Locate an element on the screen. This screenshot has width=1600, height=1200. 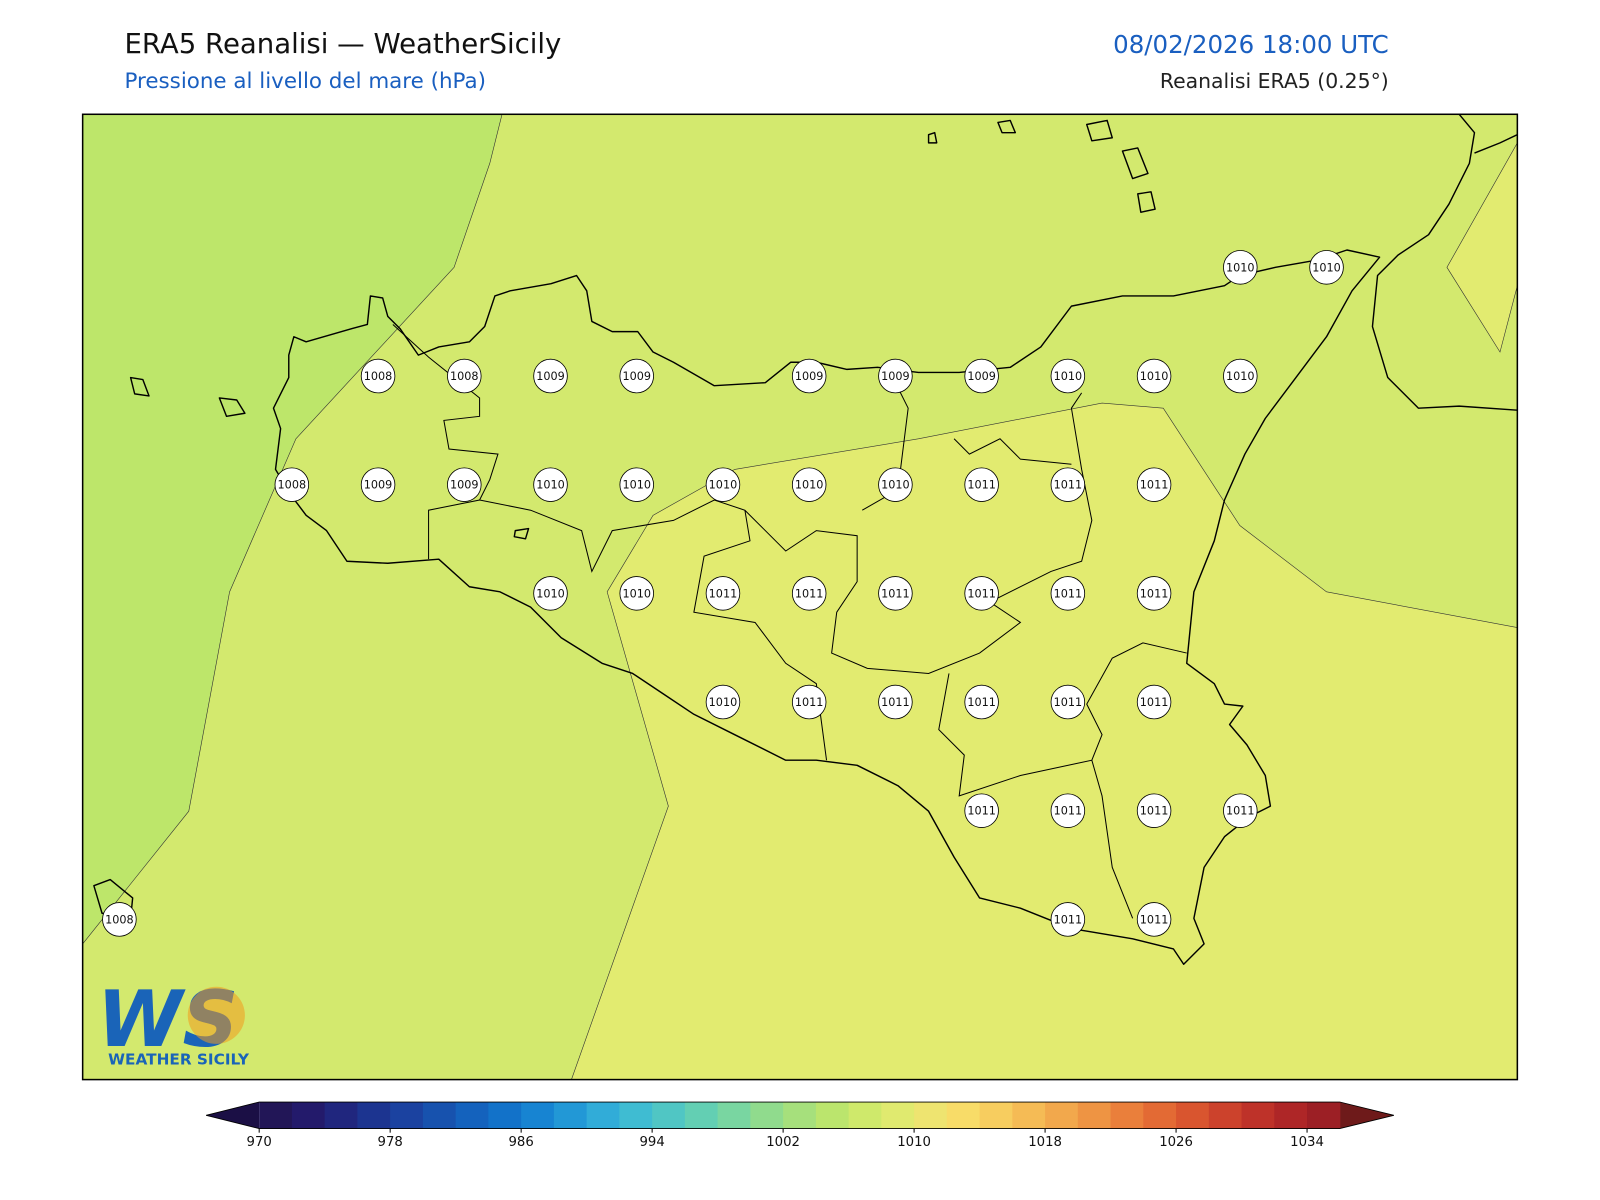
high-pressure-zone is located at coordinates (1482, 247).